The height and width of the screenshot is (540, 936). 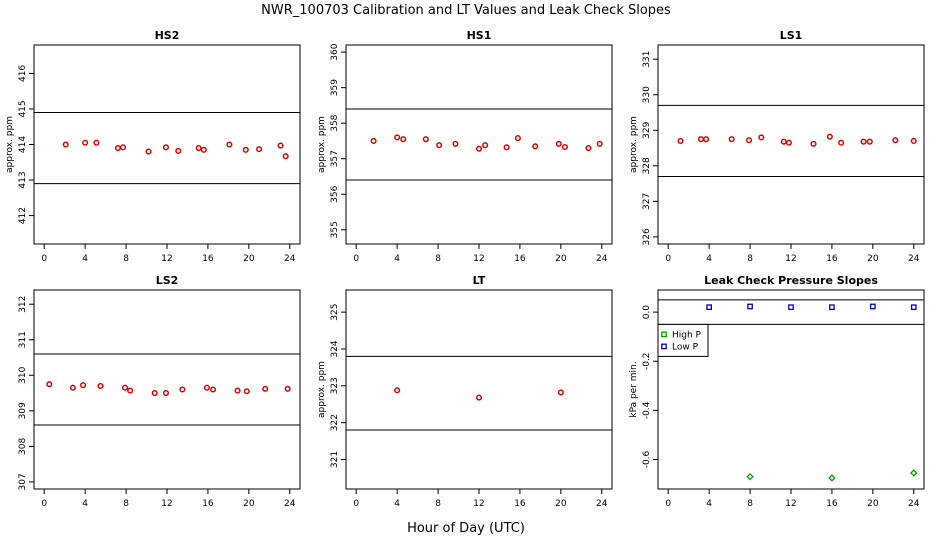 What do you see at coordinates (750, 476) in the screenshot?
I see `data-point-high-p` at bounding box center [750, 476].